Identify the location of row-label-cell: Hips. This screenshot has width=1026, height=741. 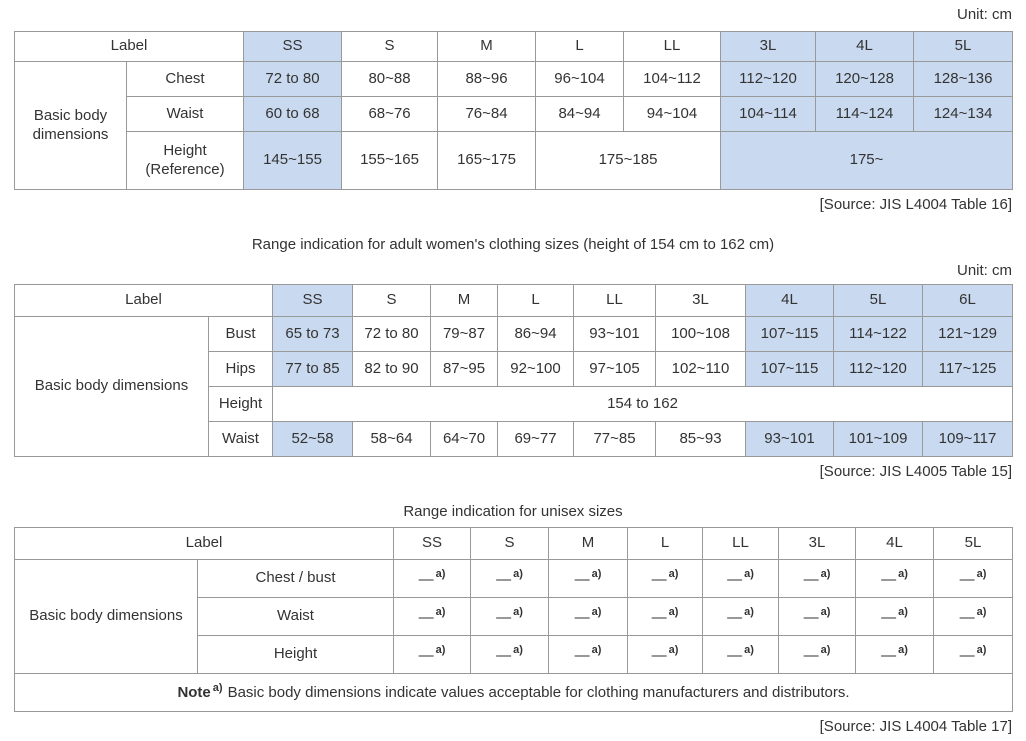
(240, 369).